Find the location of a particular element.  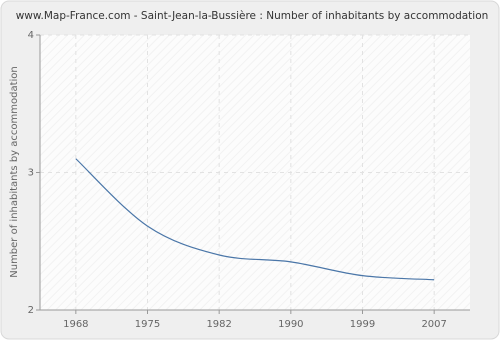

x-tick-label: 1999 is located at coordinates (362, 324).